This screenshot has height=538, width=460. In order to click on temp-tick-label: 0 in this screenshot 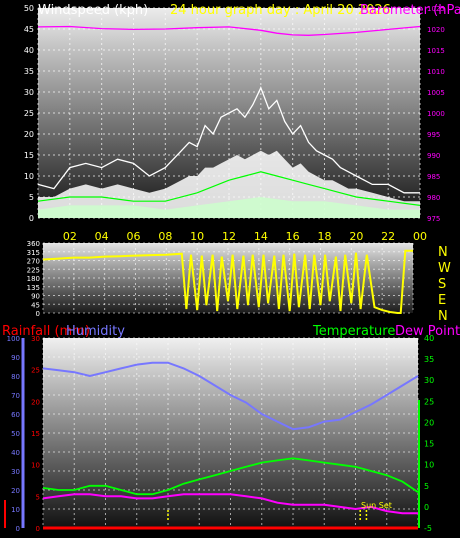, I will do `click(426, 507)`.